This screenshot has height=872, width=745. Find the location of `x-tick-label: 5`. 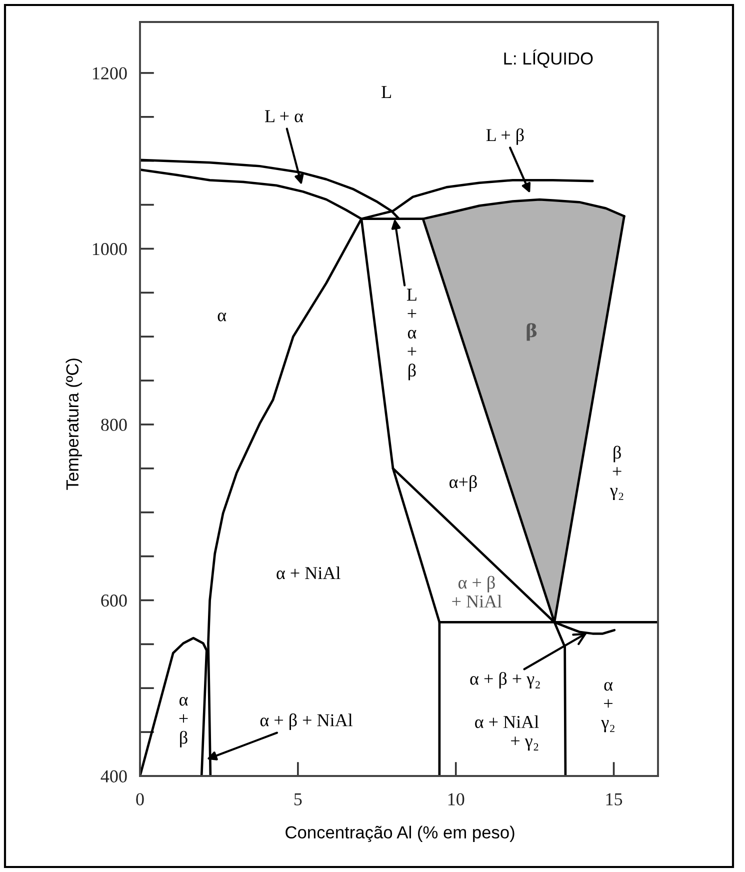

x-tick-label: 5 is located at coordinates (298, 799).